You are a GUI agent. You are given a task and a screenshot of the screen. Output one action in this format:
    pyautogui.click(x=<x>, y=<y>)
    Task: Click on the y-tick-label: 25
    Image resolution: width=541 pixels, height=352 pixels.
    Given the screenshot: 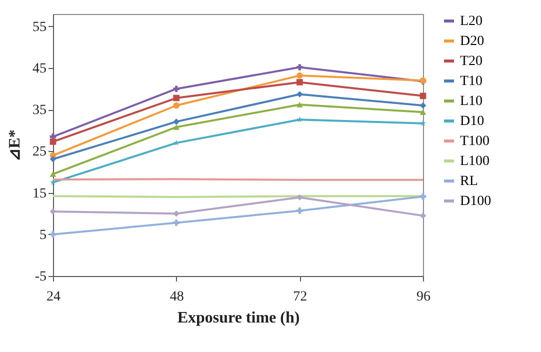 What is the action you would take?
    pyautogui.click(x=39, y=152)
    